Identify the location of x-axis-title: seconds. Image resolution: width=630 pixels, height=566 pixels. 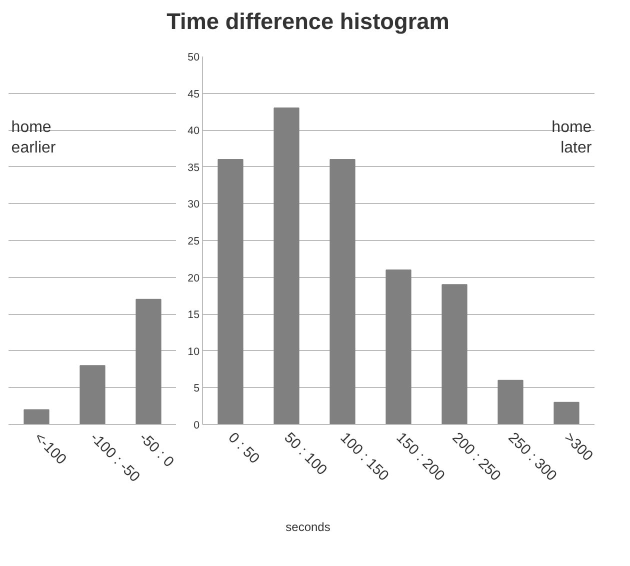
(308, 527).